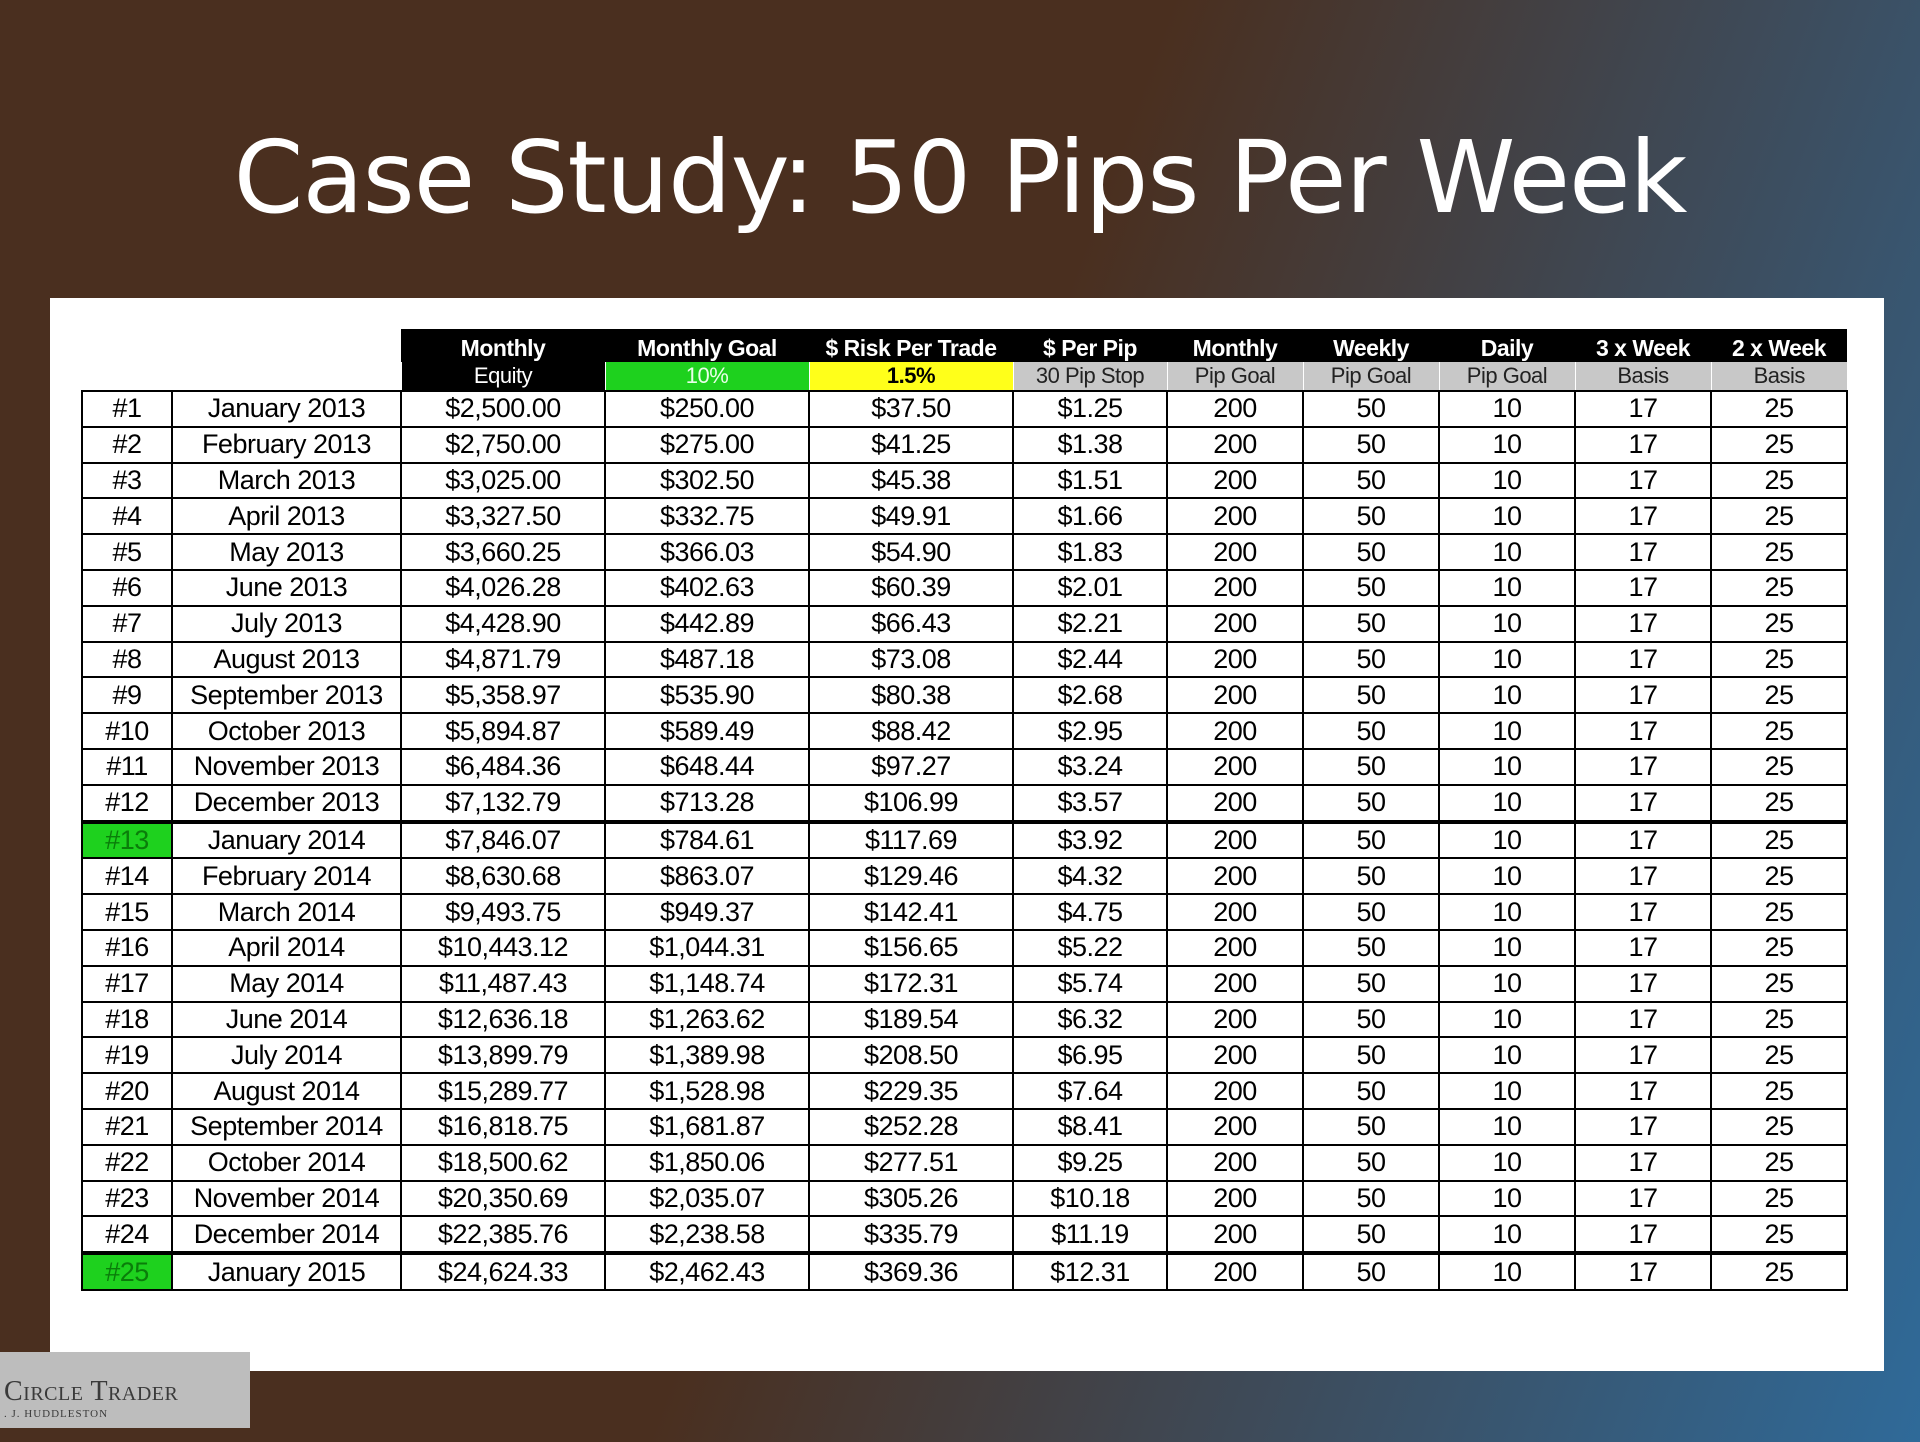  Describe the element at coordinates (707, 766) in the screenshot. I see `goal-cell: $648.44` at that location.